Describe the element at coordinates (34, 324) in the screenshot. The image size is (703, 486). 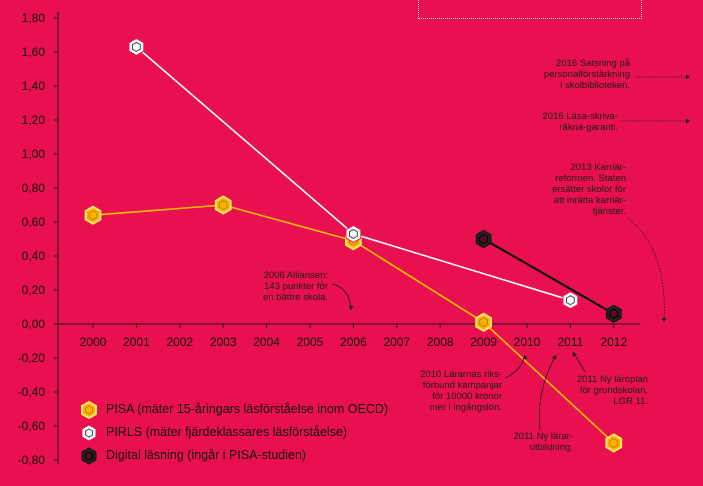
I see `y-tick-label: 0,00` at that location.